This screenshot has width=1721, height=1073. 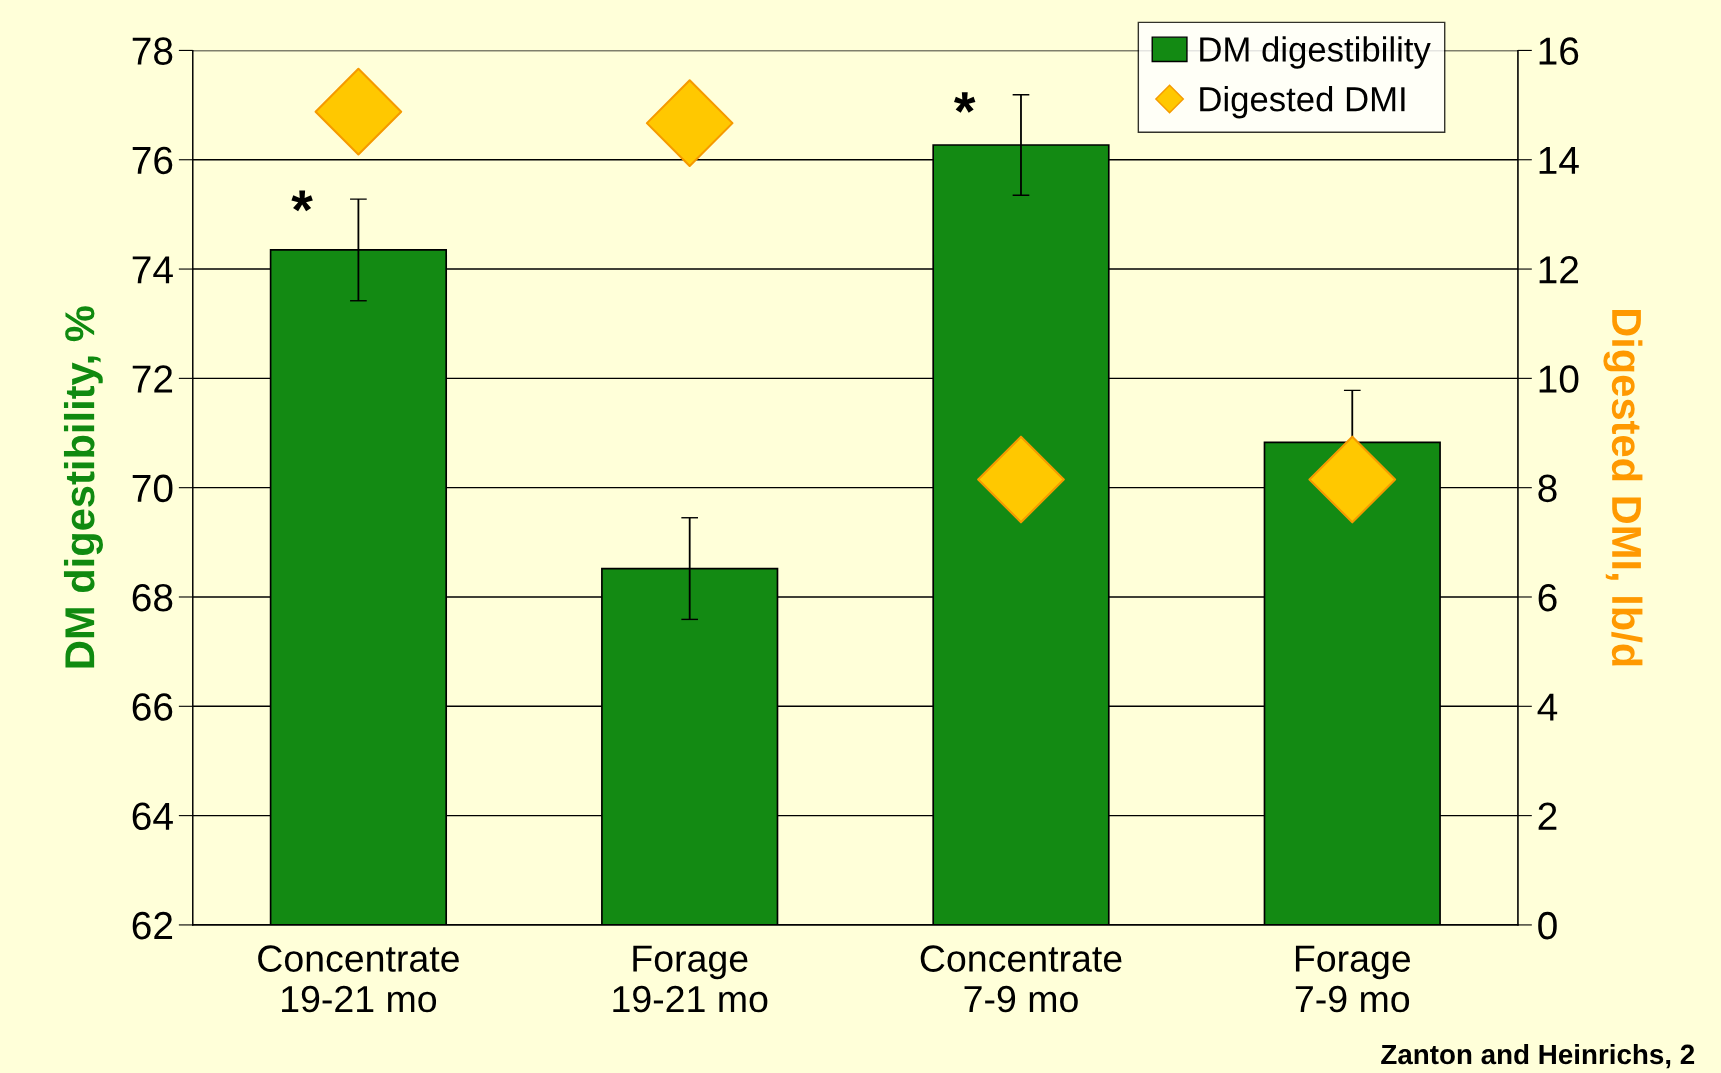 I want to click on y-tick-label: 64, so click(x=152, y=816).